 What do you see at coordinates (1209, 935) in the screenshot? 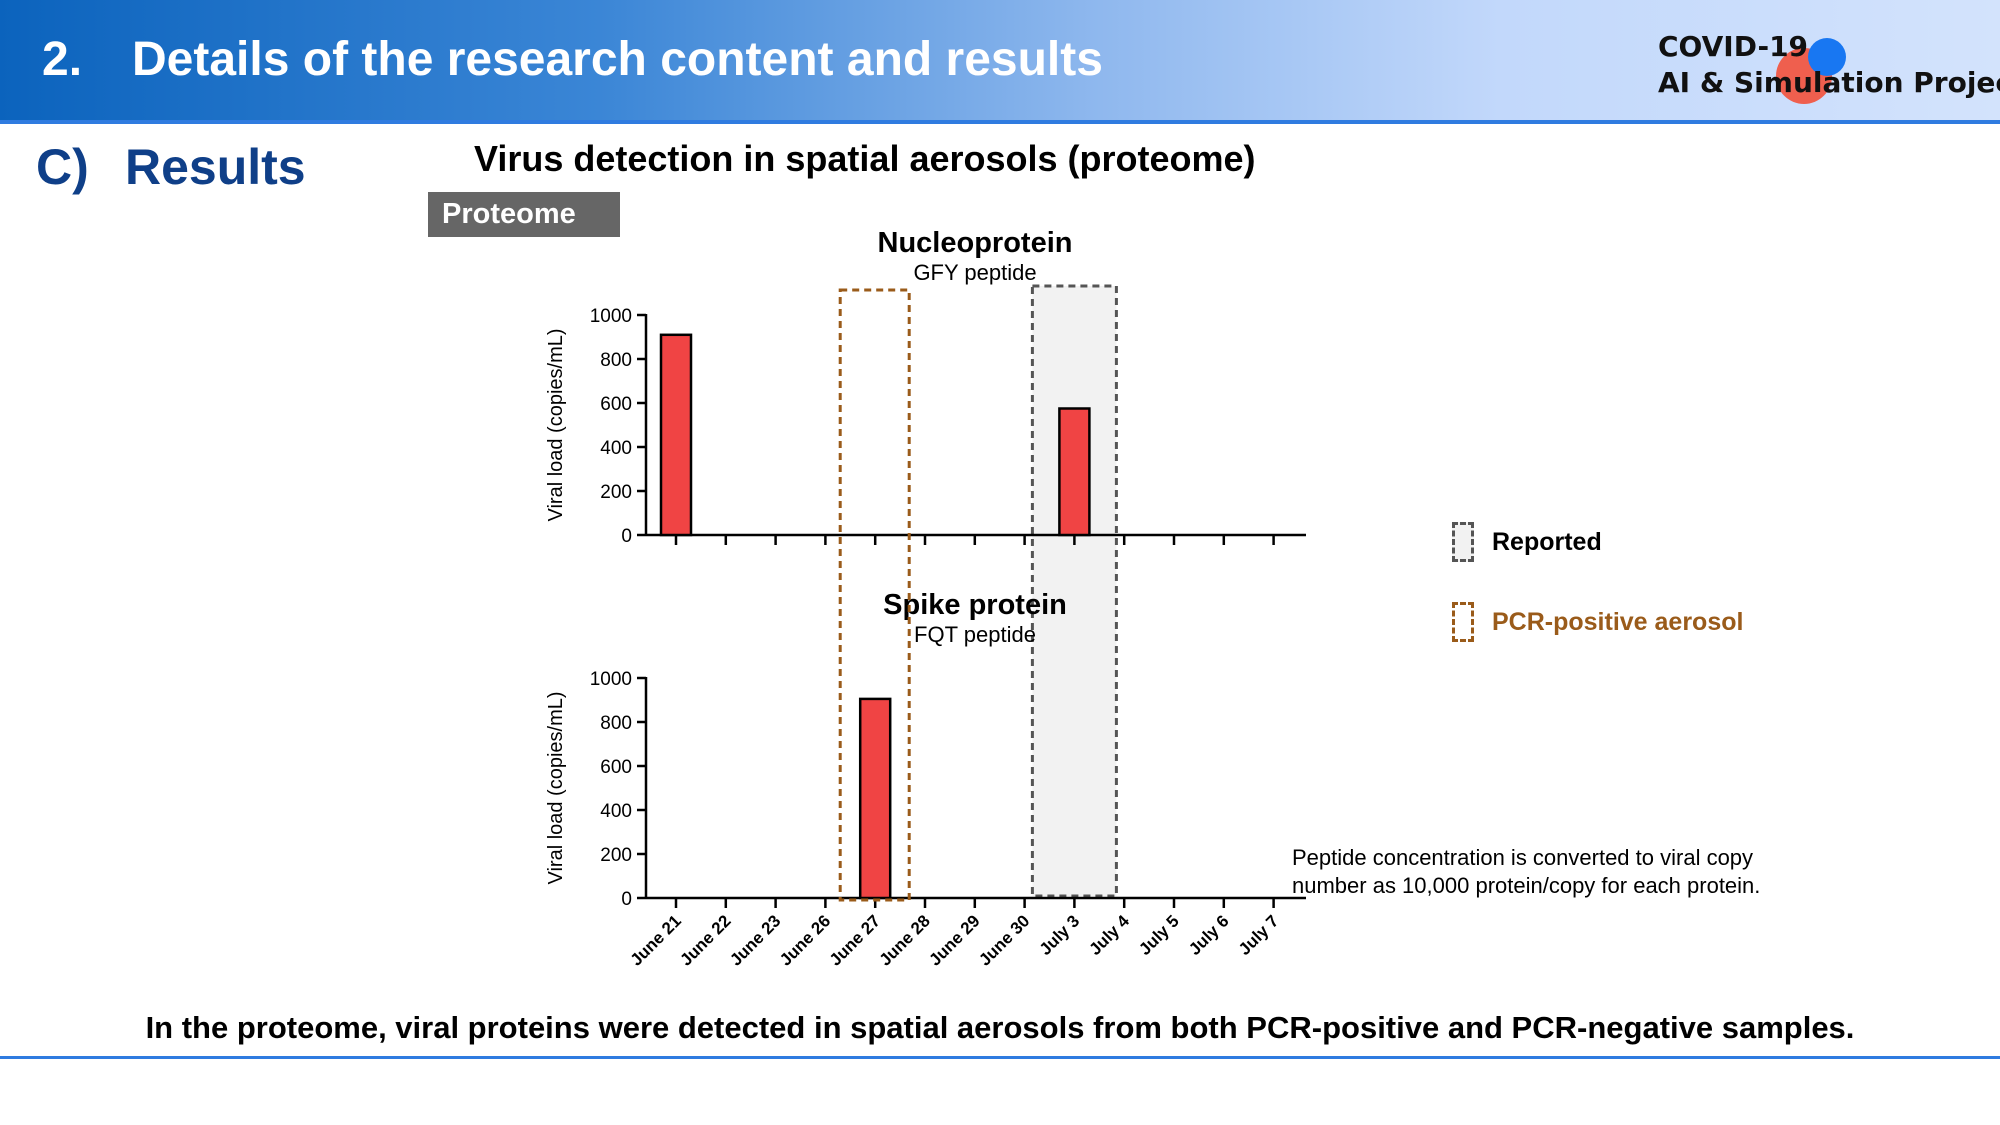
I see `x-tick-label: July 6` at bounding box center [1209, 935].